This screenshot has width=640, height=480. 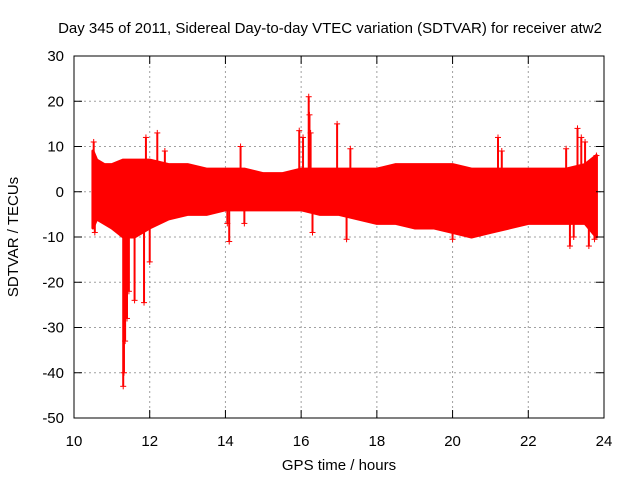 I want to click on y-tick-label: -20, so click(x=53, y=282).